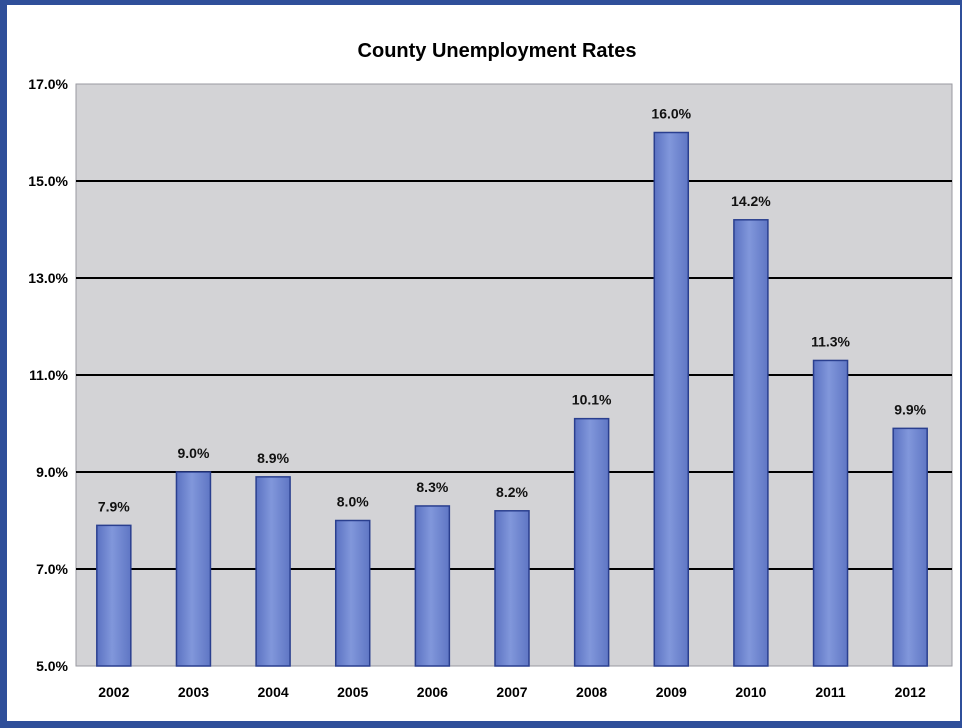  I want to click on x-tick-label: 2003, so click(193, 692).